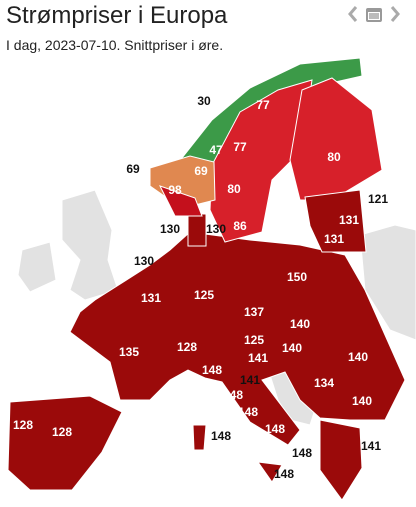 The height and width of the screenshot is (507, 416). Describe the element at coordinates (341, 460) in the screenshot. I see `greece` at that location.